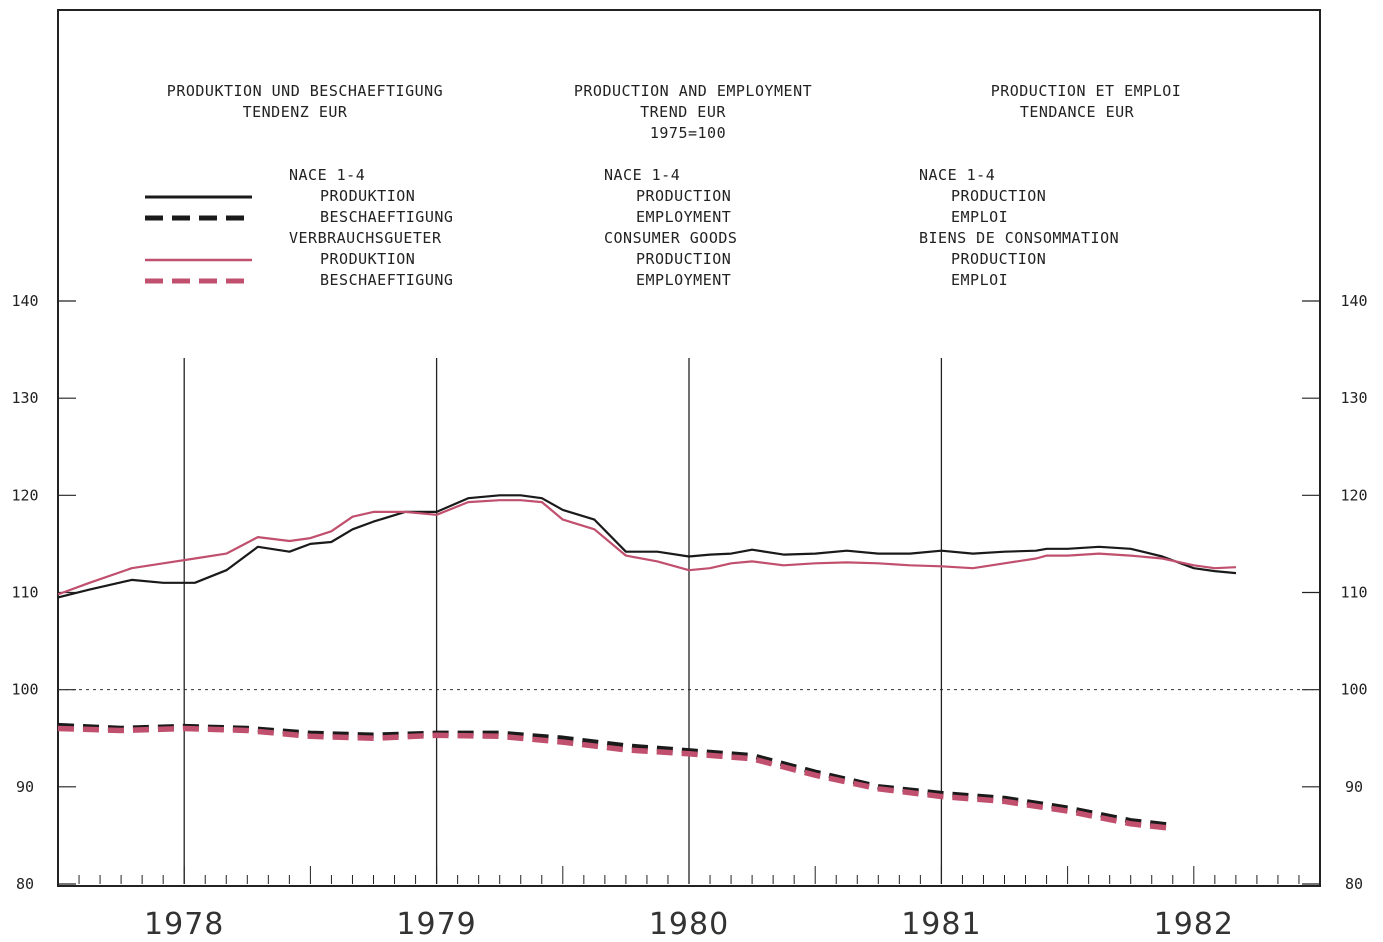 This screenshot has height=942, width=1383. I want to click on legend-de-1: PRODUKTION, so click(367, 196).